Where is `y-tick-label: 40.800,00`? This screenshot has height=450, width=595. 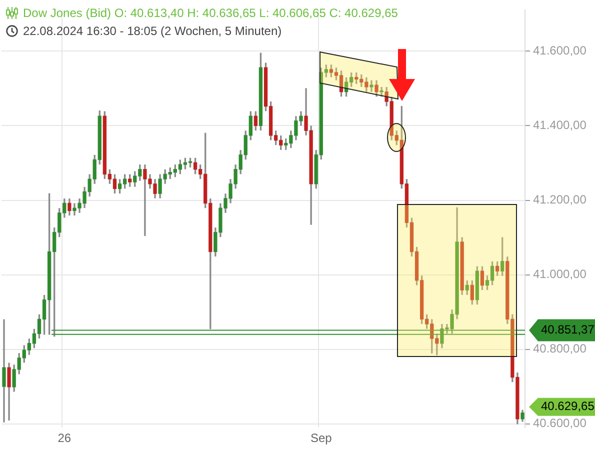 y-tick-label: 40.800,00 is located at coordinates (560, 349).